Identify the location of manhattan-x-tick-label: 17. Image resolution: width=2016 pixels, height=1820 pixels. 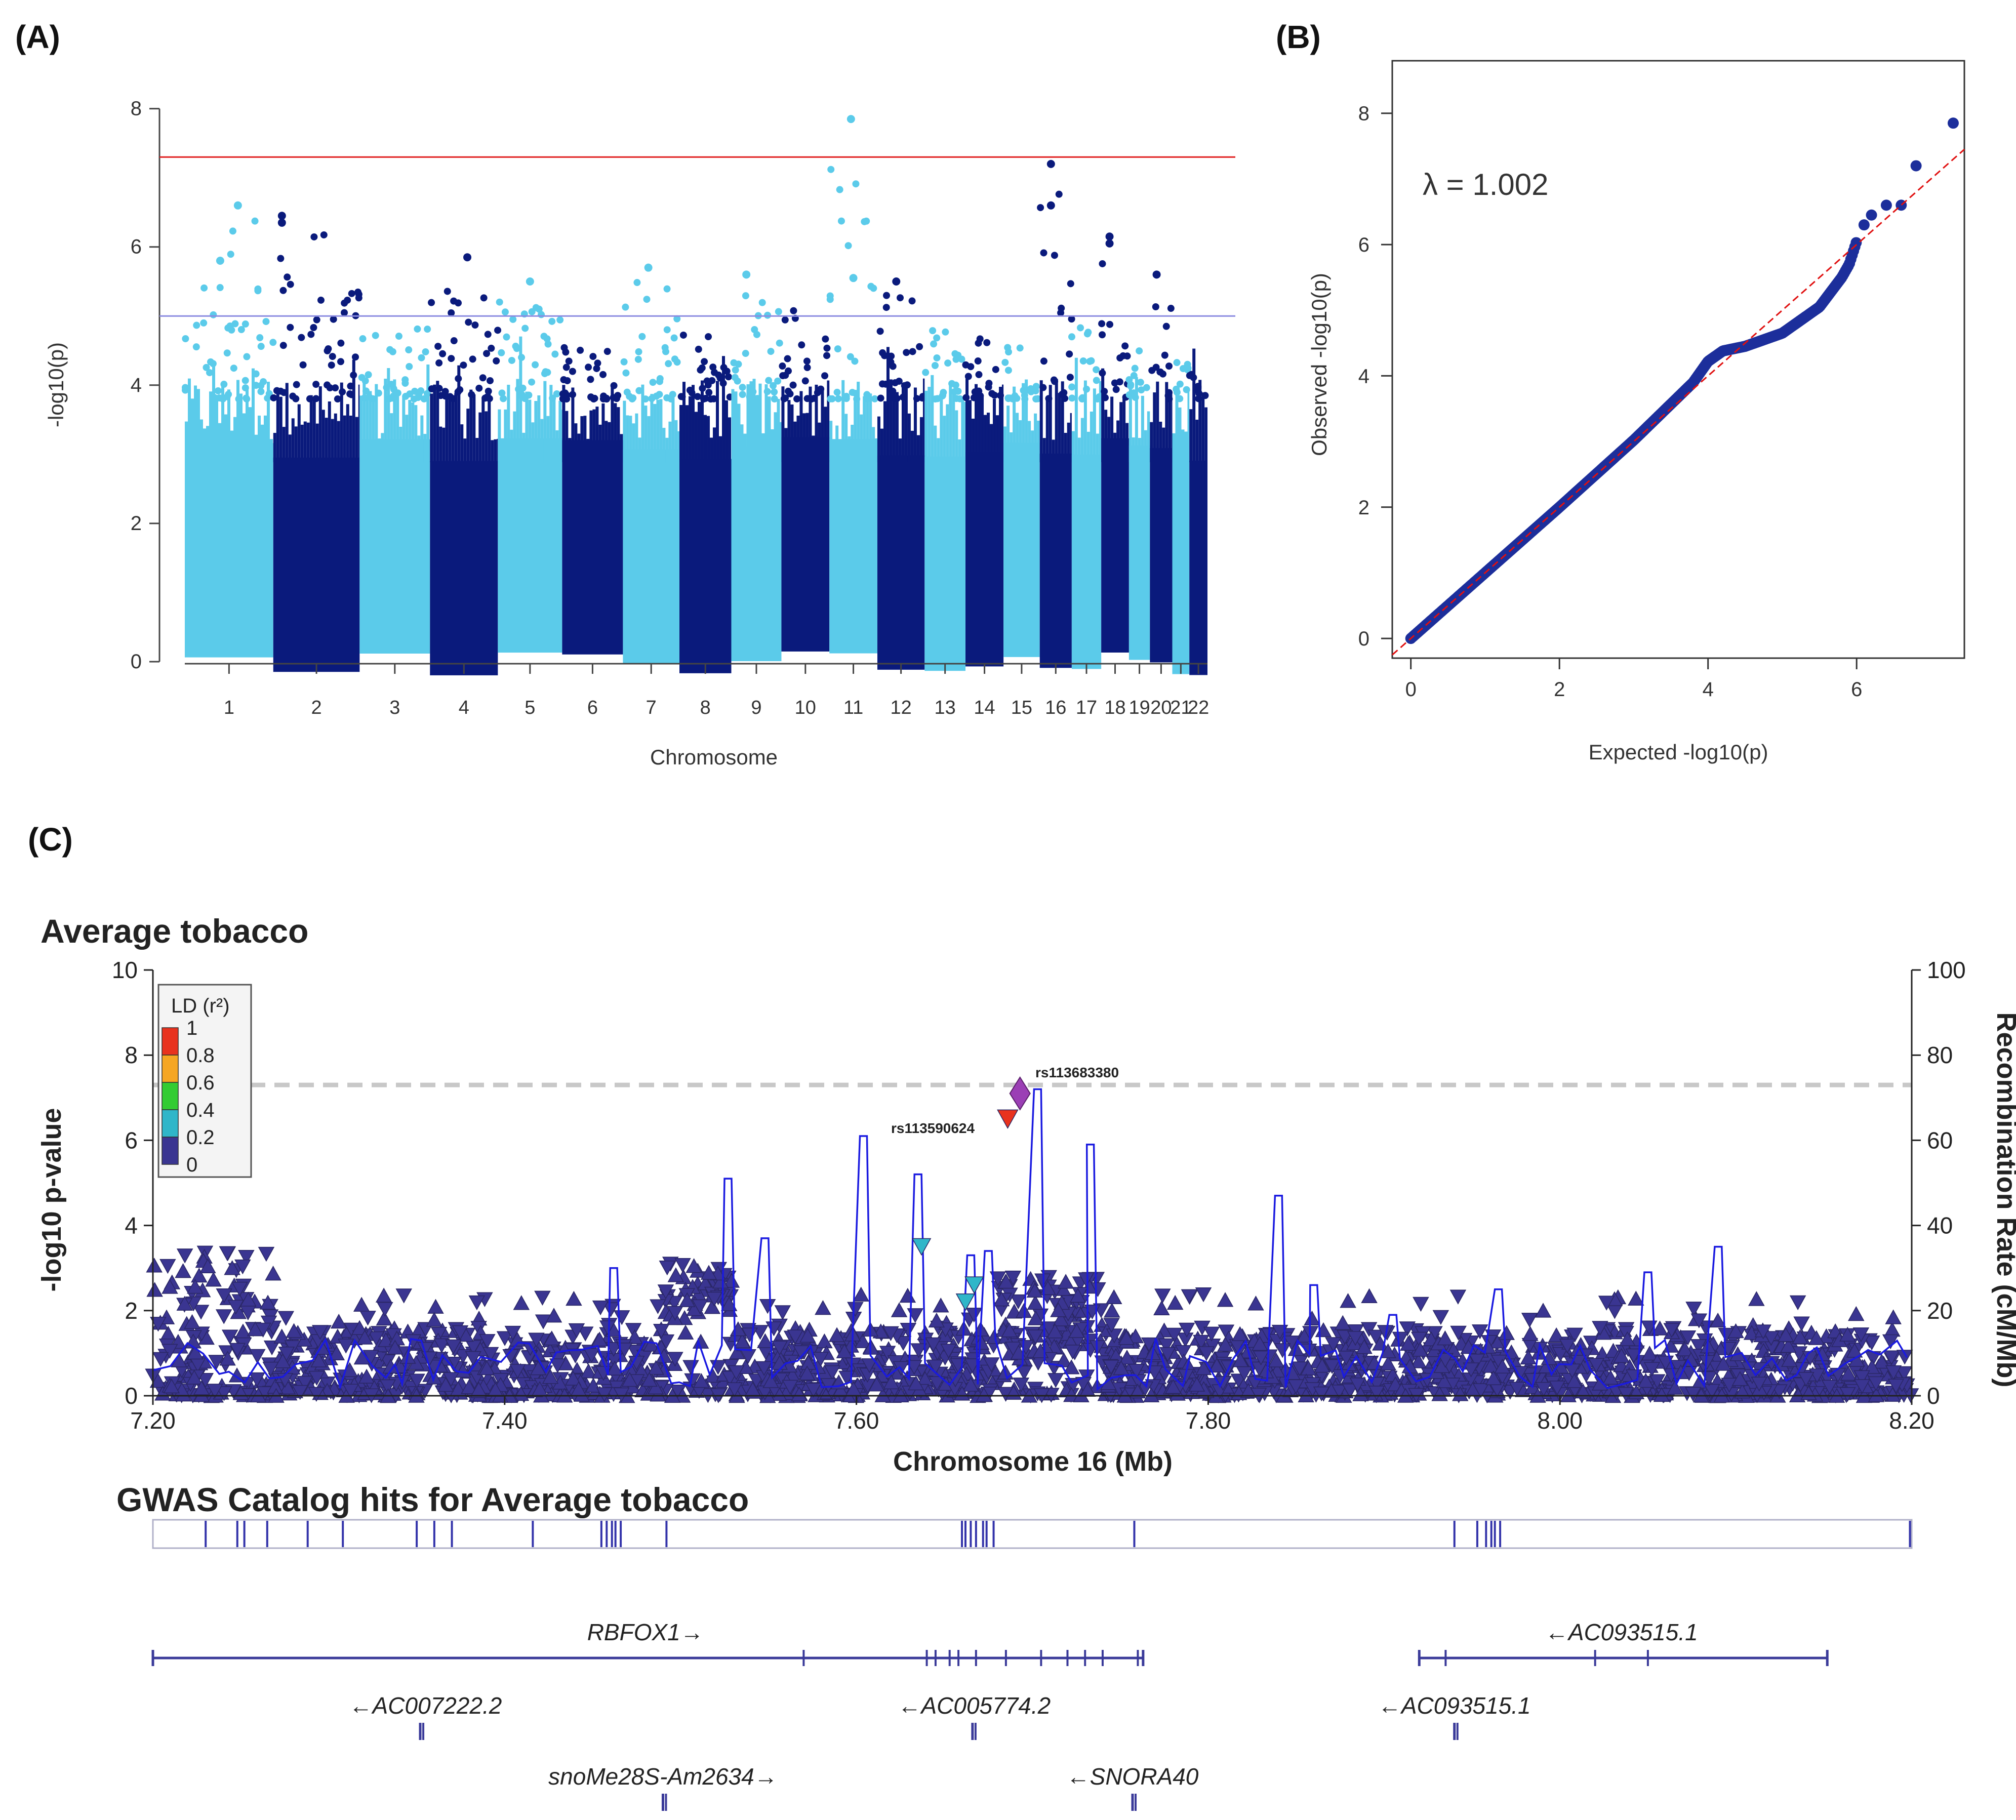
(1087, 707).